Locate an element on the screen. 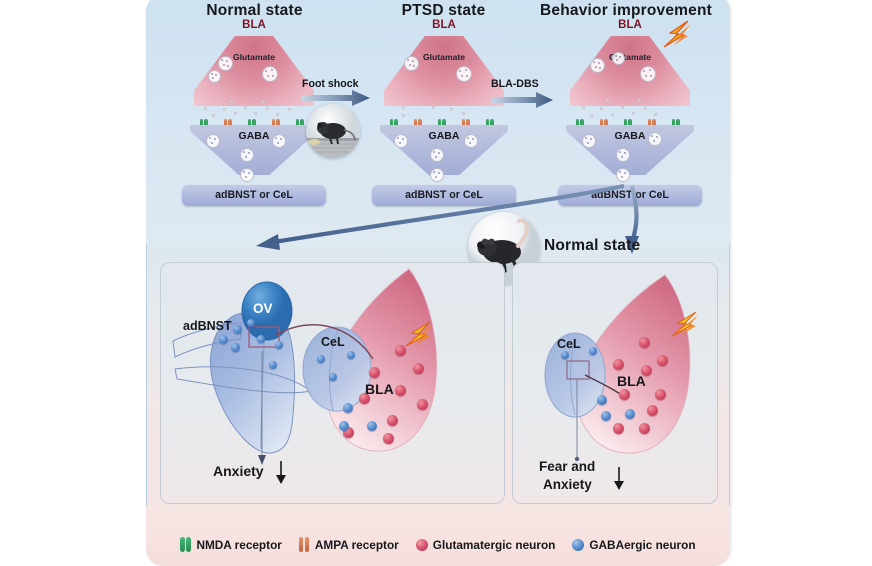  adbnst-label: adBNST is located at coordinates (207, 326).